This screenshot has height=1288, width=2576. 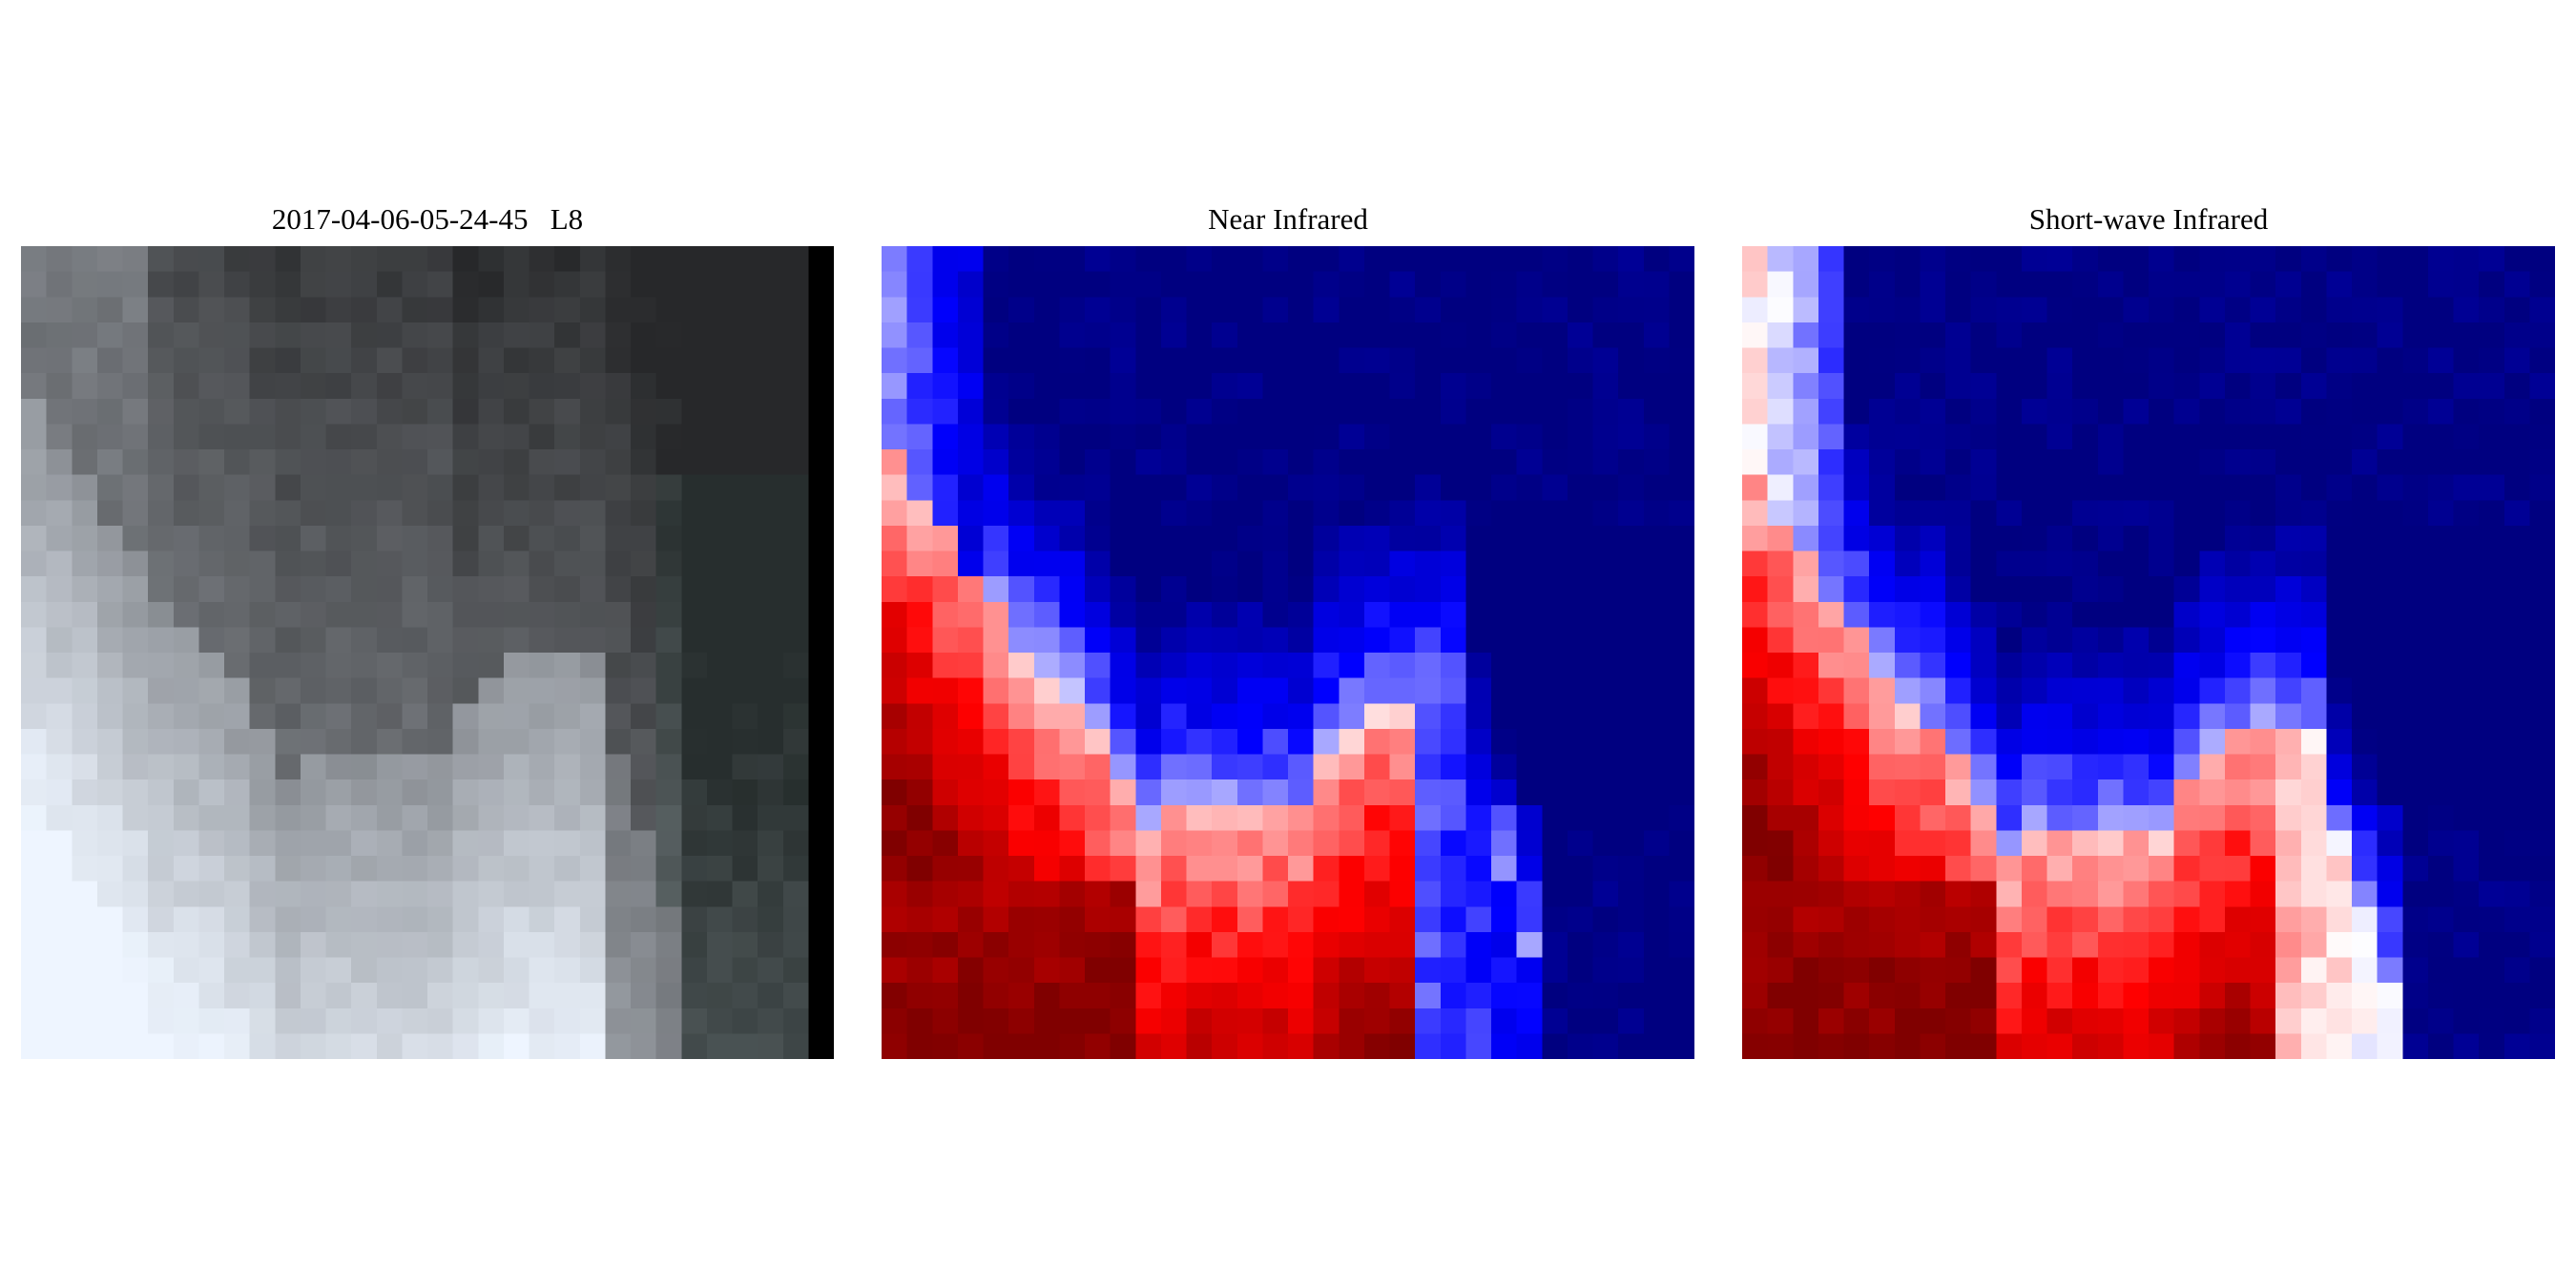 I want to click on rgb-panel-title: 2017-04-06-05-24-45 L8, so click(x=427, y=219).